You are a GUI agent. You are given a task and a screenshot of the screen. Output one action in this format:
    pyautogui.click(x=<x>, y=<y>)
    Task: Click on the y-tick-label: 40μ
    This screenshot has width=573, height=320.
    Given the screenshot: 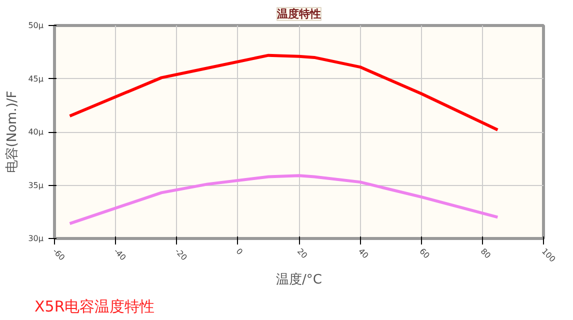 What is the action you would take?
    pyautogui.click(x=36, y=132)
    